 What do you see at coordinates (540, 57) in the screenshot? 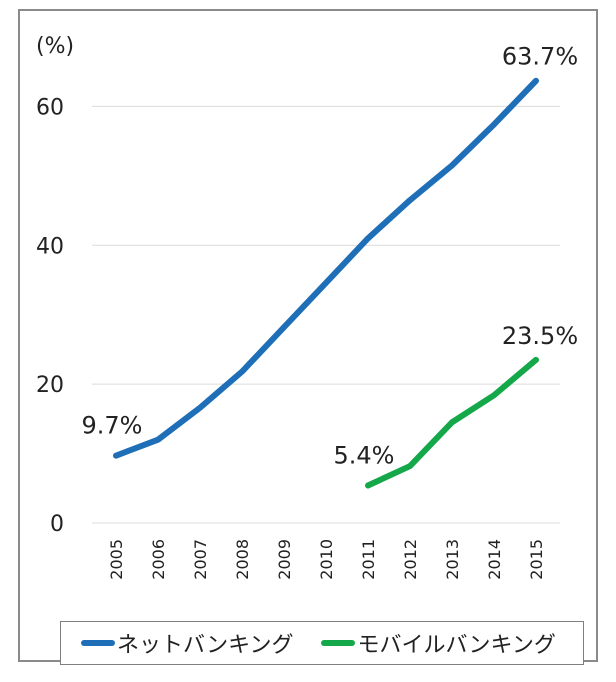
I see `data-label-0-10: 63.7%` at bounding box center [540, 57].